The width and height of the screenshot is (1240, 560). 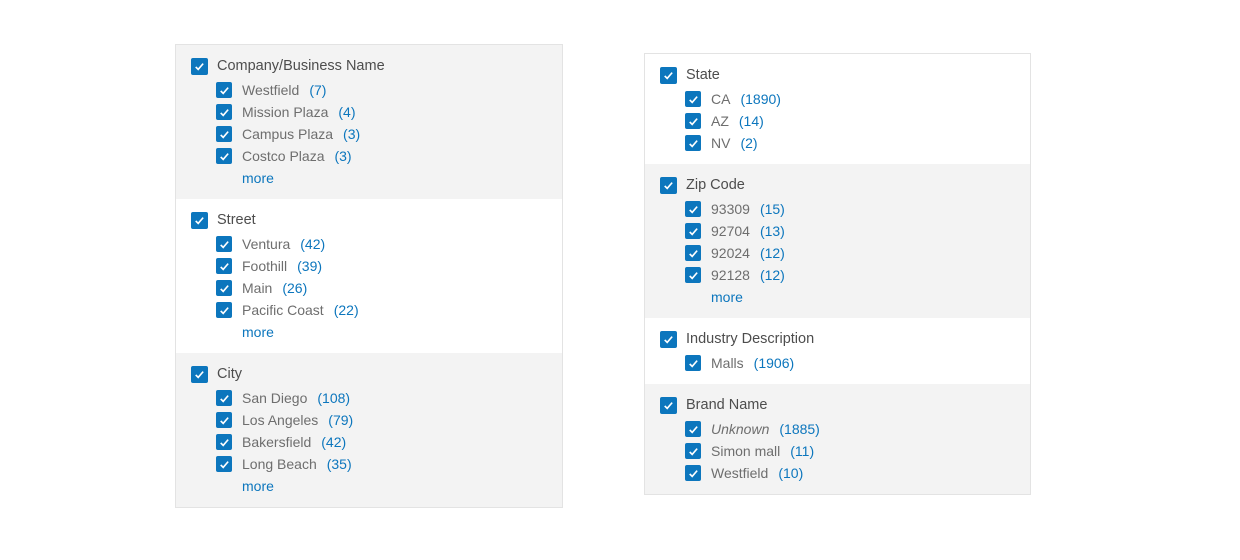 What do you see at coordinates (837, 473) in the screenshot?
I see `filter-item-row: Westfield (10)` at bounding box center [837, 473].